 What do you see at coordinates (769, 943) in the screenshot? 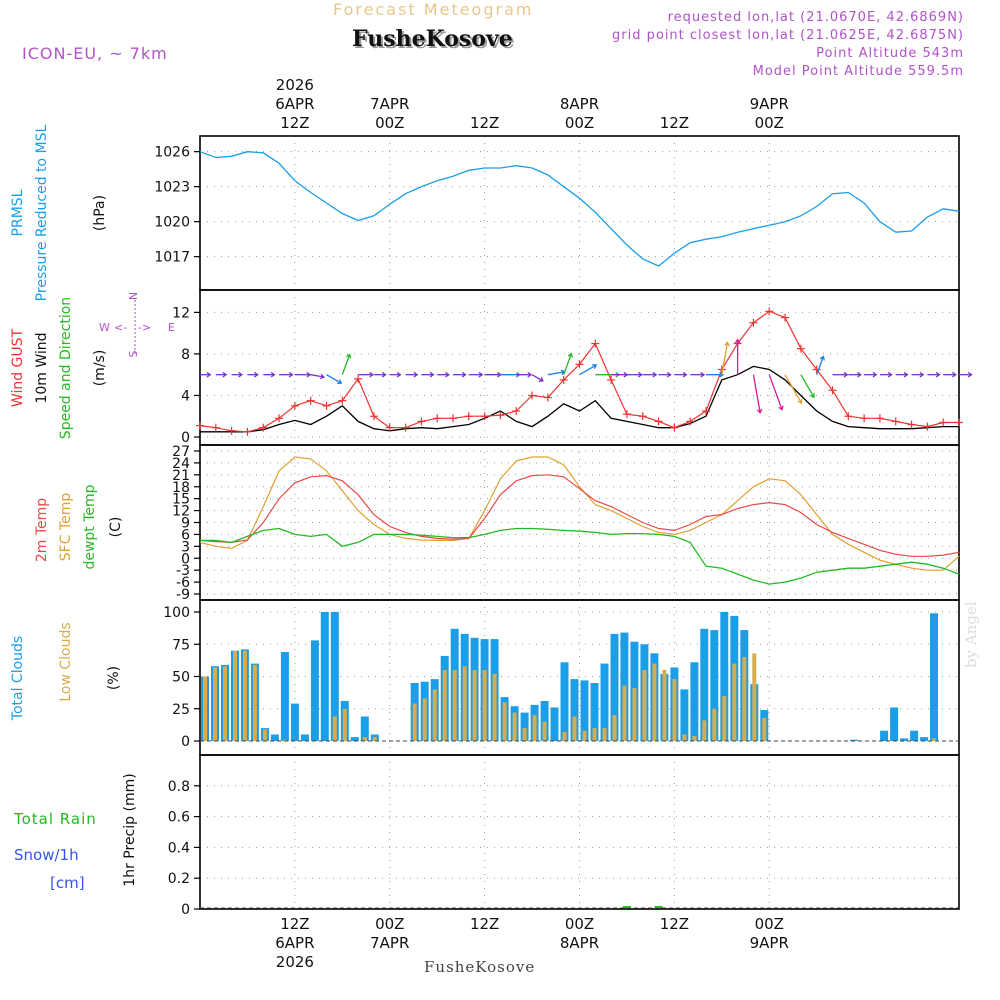
I see `bottom-time-label: 9APR` at bounding box center [769, 943].